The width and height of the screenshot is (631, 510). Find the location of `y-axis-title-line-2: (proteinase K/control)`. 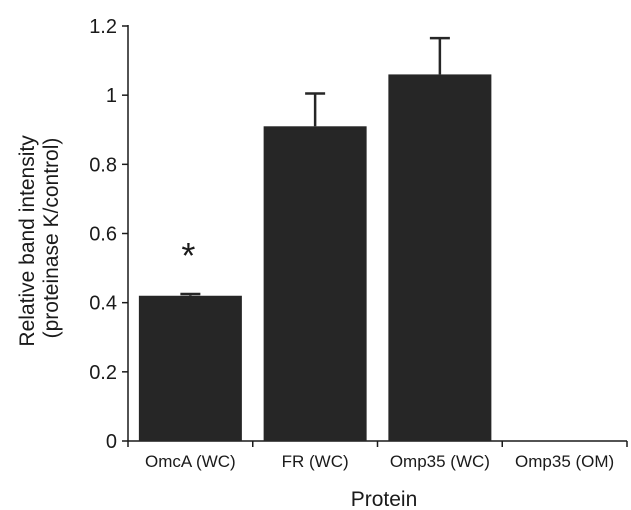

y-axis-title-line-2: (proteinase K/control) is located at coordinates (51, 238).